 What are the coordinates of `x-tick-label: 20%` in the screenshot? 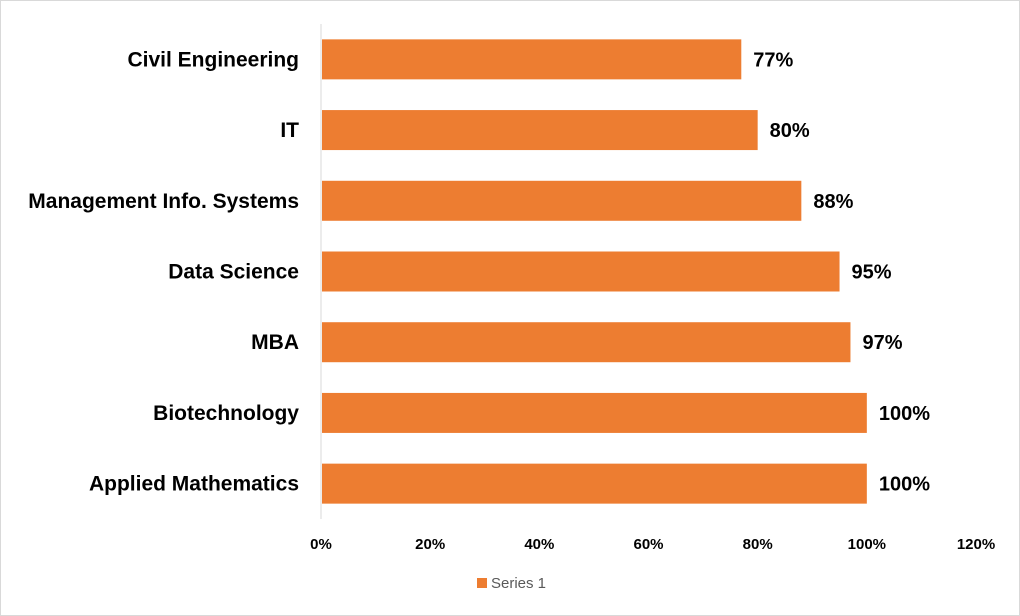 It's located at (430, 544).